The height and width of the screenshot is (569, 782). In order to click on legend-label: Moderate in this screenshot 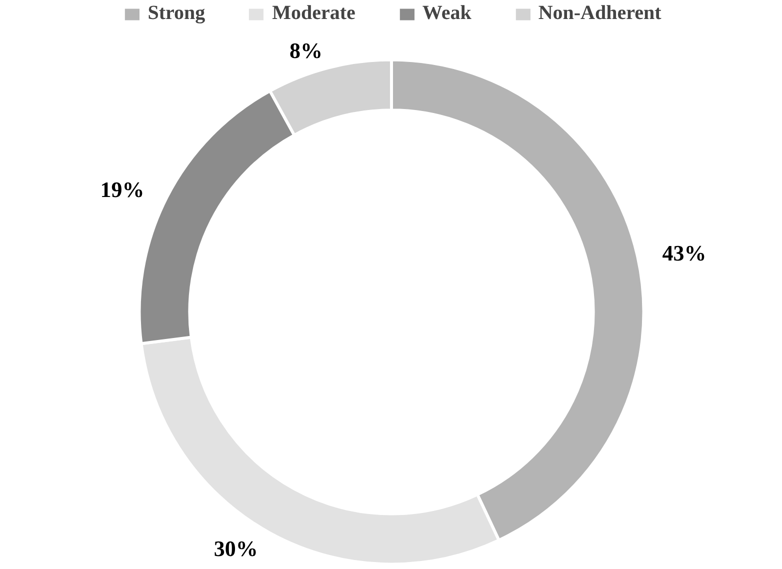, I will do `click(314, 13)`.